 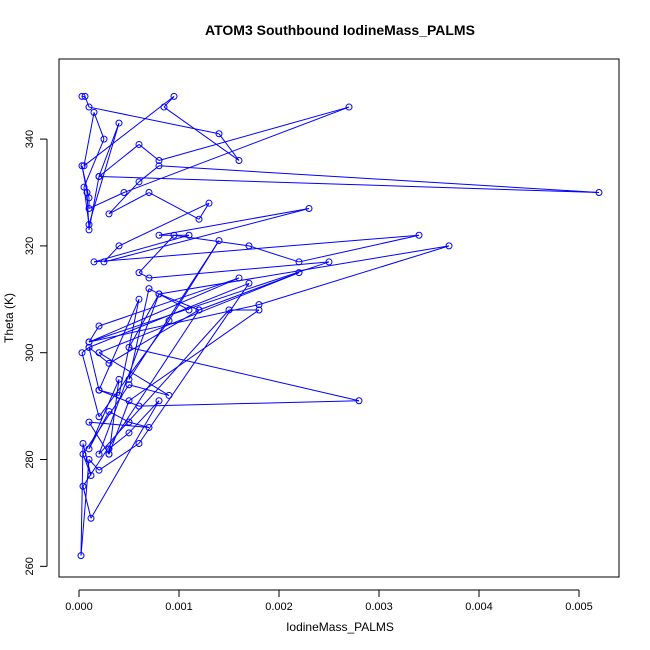 What do you see at coordinates (179, 607) in the screenshot?
I see `x-tick-label: 0.001` at bounding box center [179, 607].